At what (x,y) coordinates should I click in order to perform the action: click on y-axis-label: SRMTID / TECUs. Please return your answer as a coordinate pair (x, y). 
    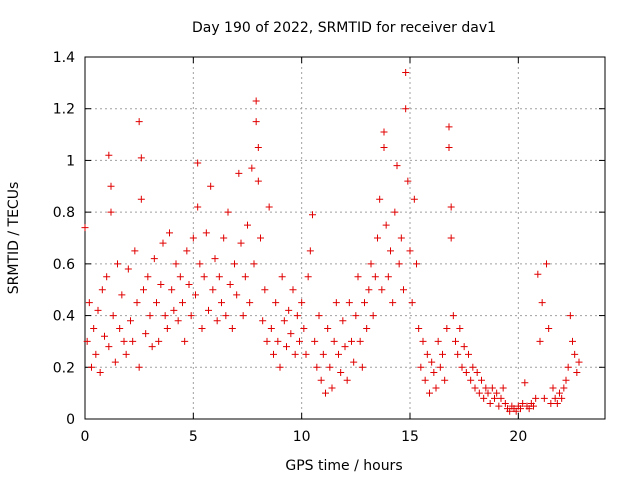
    Looking at the image, I should click on (14, 238).